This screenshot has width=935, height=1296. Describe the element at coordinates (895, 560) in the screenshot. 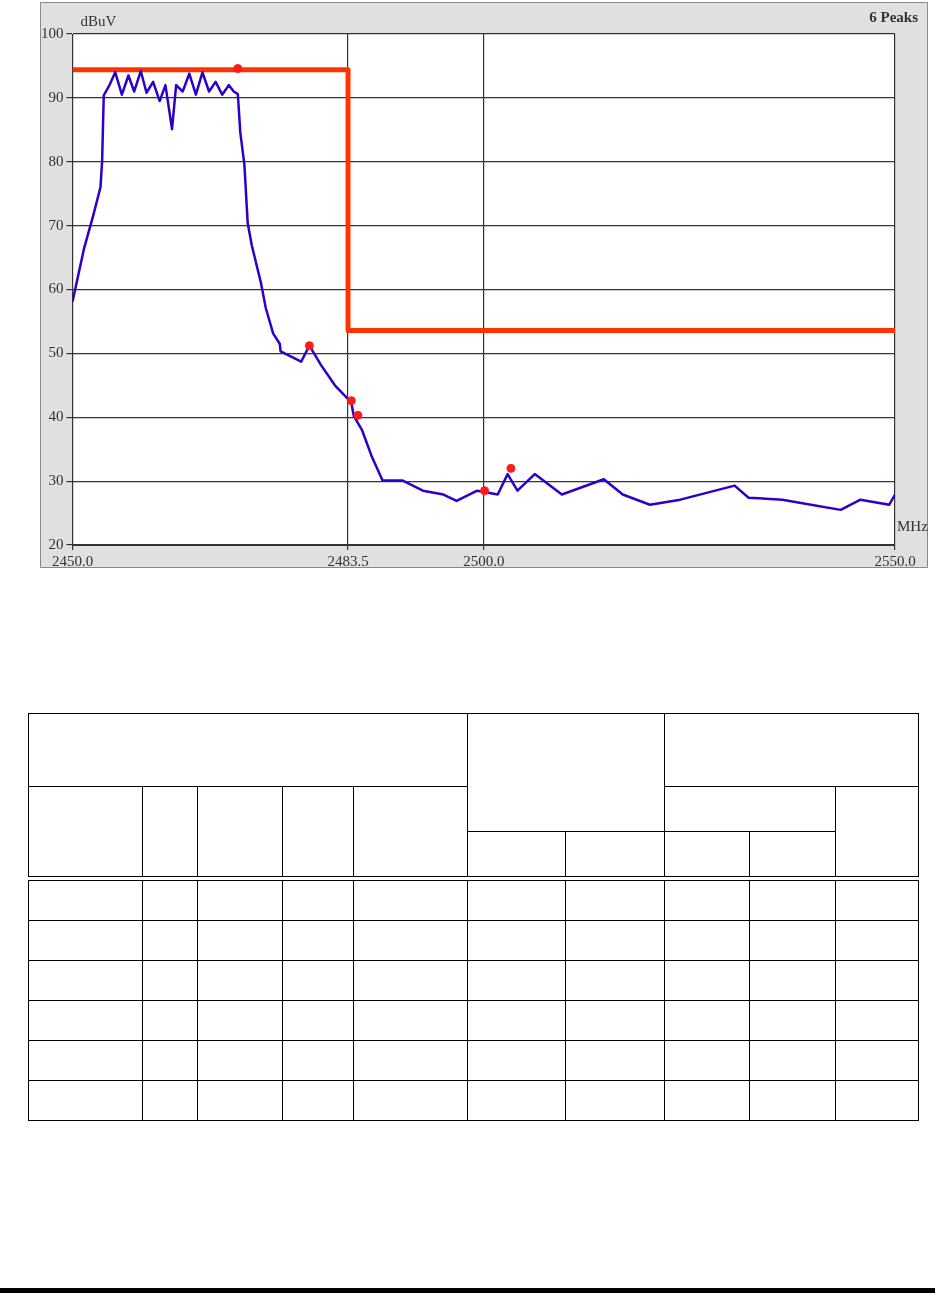

I see `x-tick-label: 2550.0` at that location.